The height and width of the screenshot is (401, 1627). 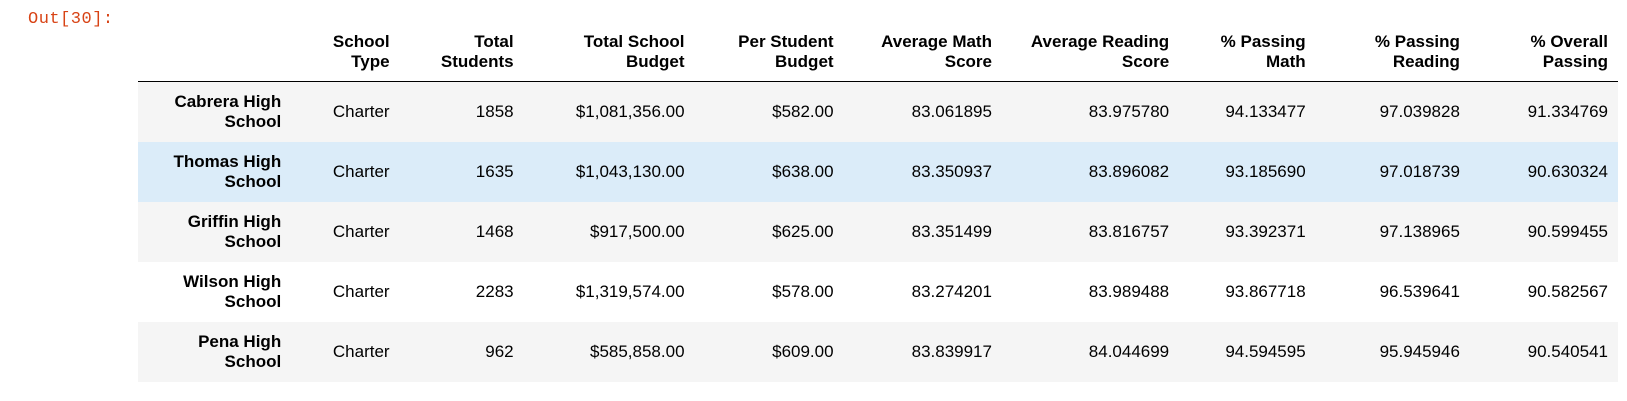 I want to click on cell-average-math-score: 83.350937, so click(x=951, y=171).